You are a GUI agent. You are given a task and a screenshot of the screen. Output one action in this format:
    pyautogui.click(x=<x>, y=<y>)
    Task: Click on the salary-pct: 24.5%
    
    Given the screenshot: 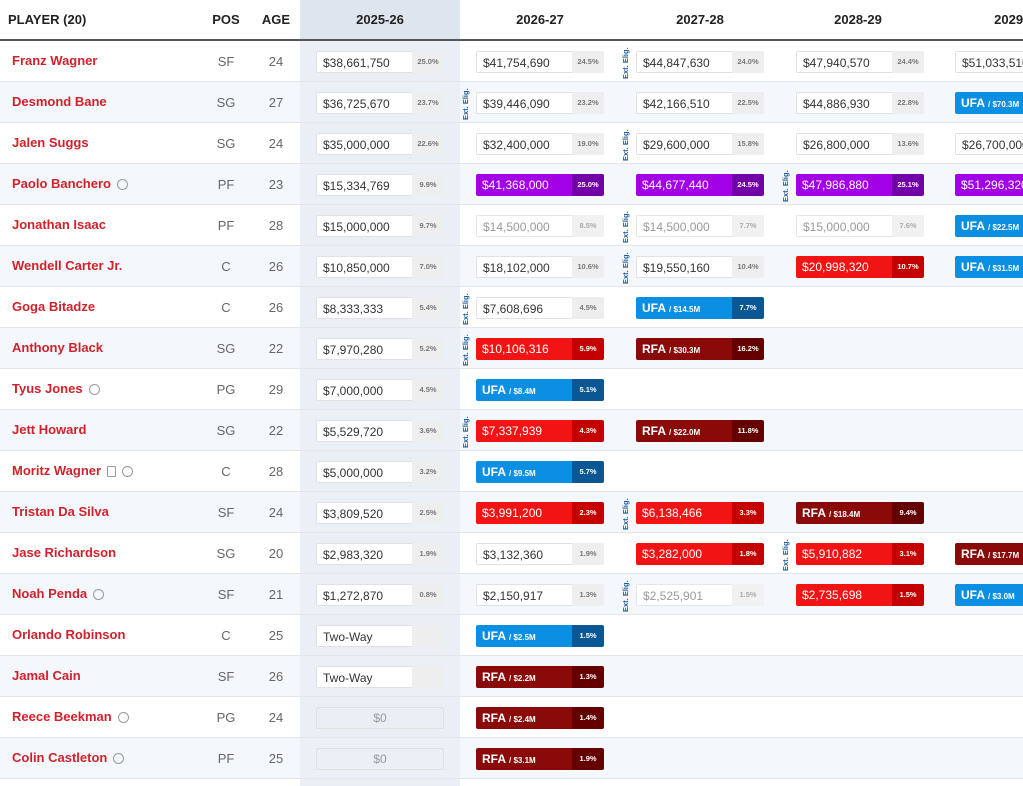 What is the action you would take?
    pyautogui.click(x=748, y=185)
    